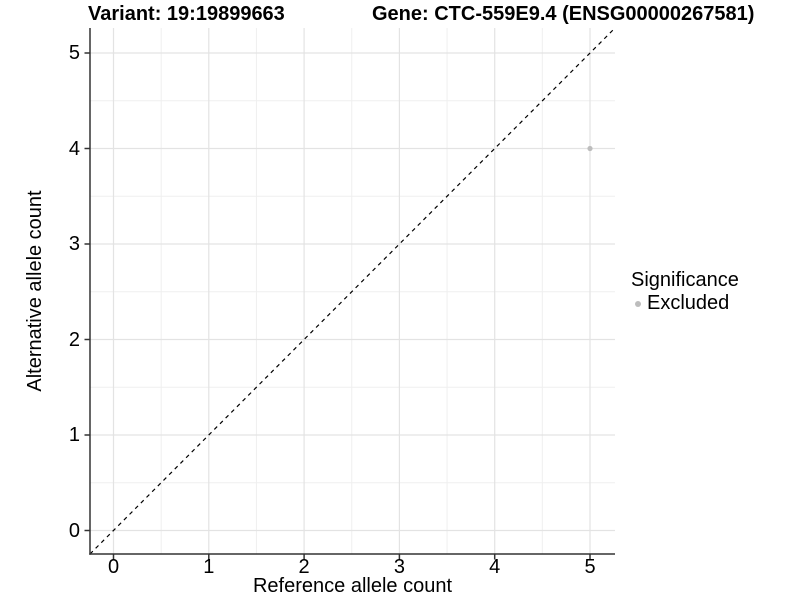  I want to click on legend-key-dot-icon, so click(638, 303).